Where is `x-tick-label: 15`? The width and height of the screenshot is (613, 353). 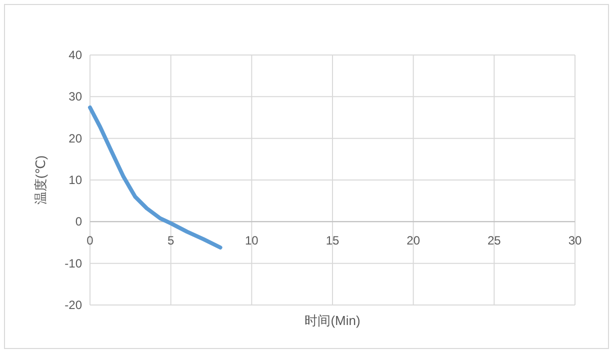 x-tick-label: 15 is located at coordinates (333, 241).